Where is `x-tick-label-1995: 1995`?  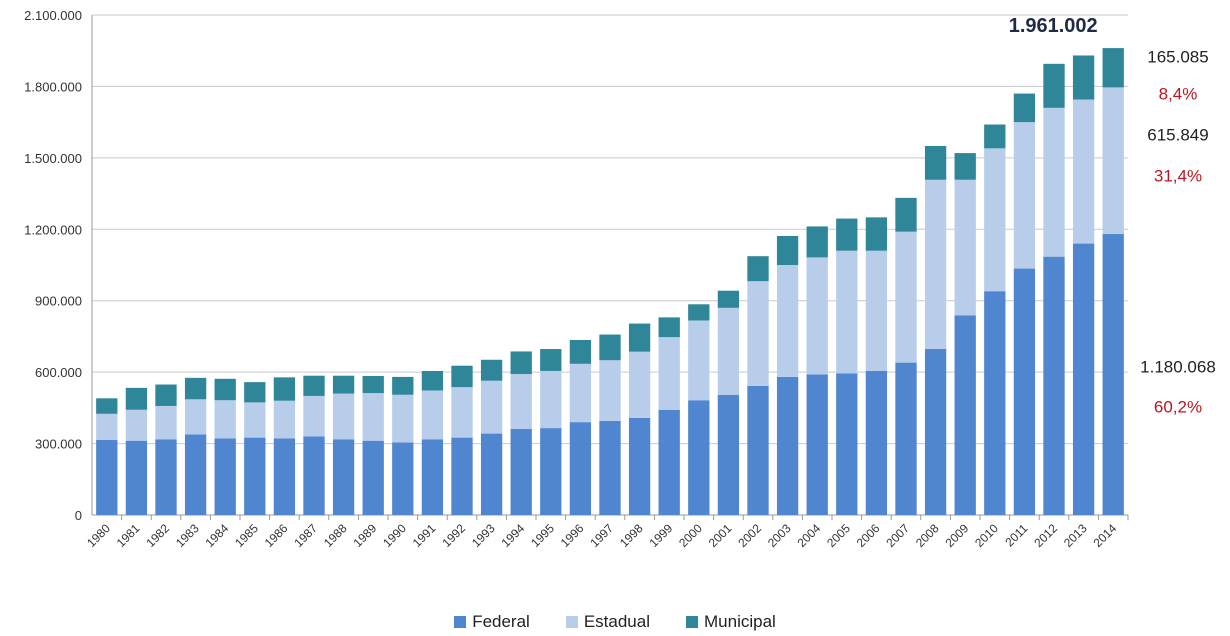 x-tick-label-1995: 1995 is located at coordinates (542, 535).